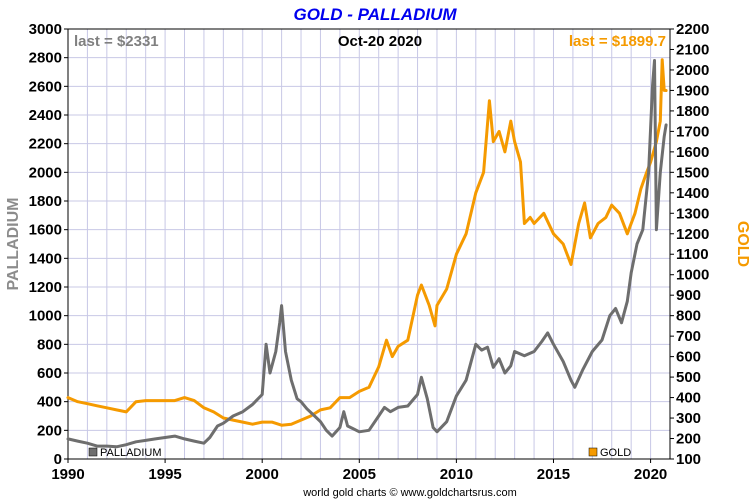 This screenshot has width=750, height=500. Describe the element at coordinates (688, 459) in the screenshot. I see `right-tick-label: 100` at that location.